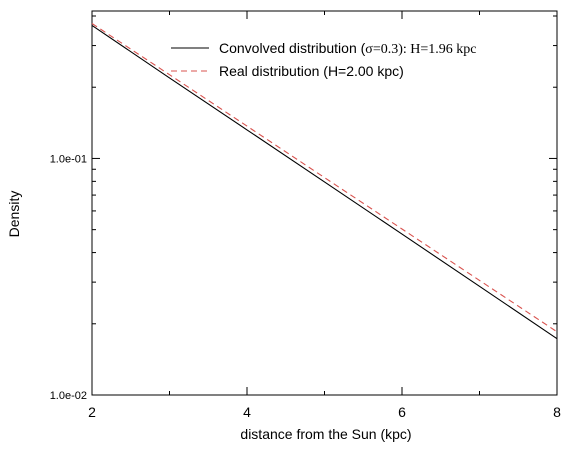 Image resolution: width=570 pixels, height=449 pixels. Describe the element at coordinates (247, 412) in the screenshot. I see `x-tick-label: 4` at that location.